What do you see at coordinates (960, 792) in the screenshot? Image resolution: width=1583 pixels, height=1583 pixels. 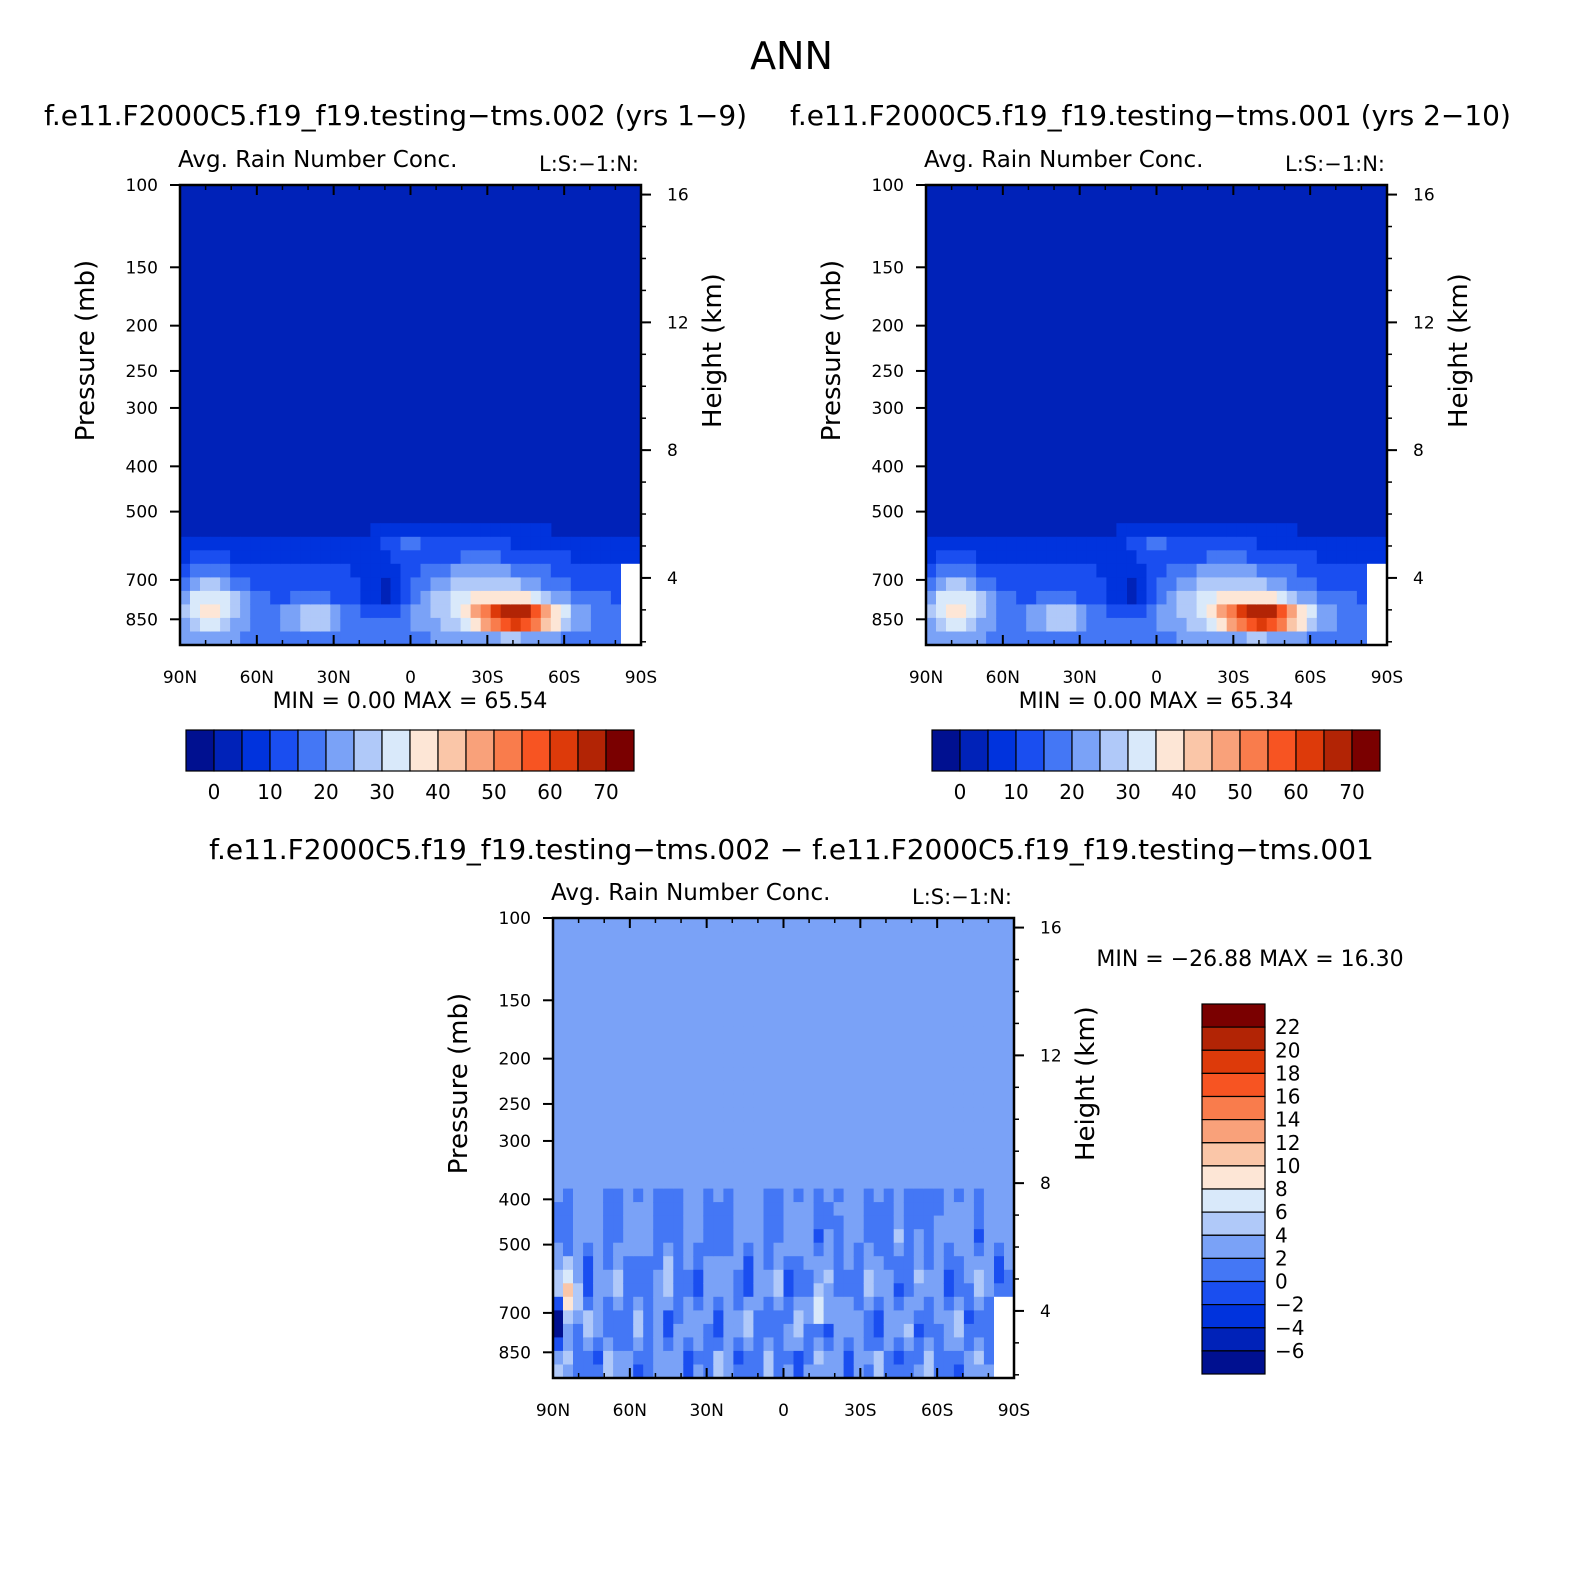 I see `colorbar-label: 0` at bounding box center [960, 792].